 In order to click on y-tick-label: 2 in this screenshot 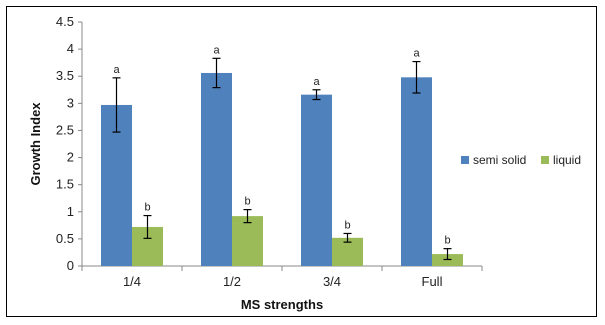, I will do `click(70, 157)`.